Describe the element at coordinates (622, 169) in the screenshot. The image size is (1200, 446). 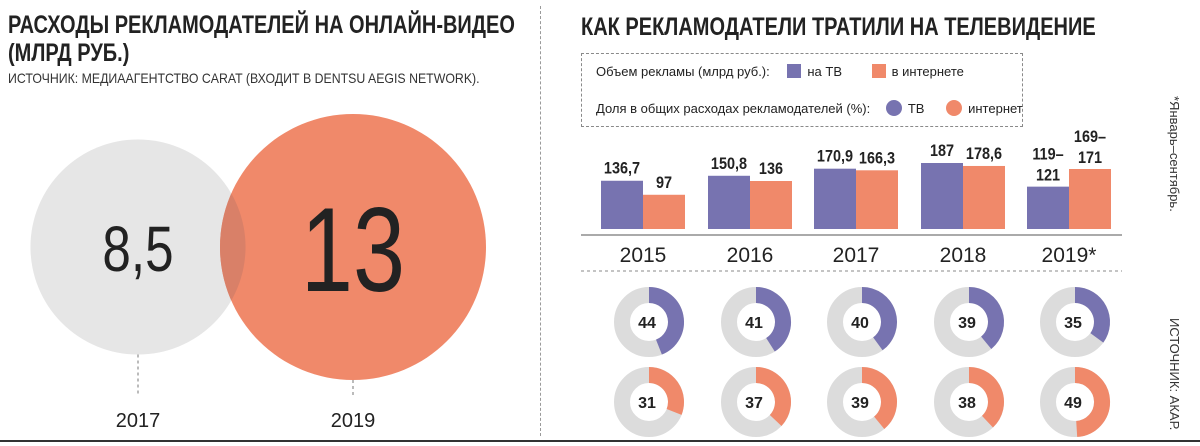
I see `bar-label-tv-2015: 136,7` at that location.